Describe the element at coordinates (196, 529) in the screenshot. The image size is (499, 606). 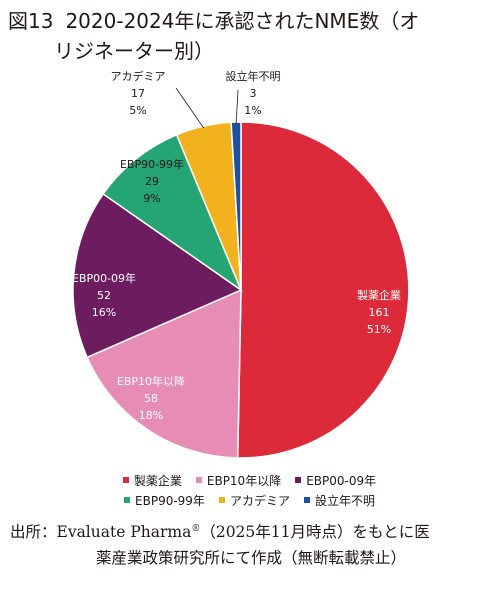
I see `registered-mark: ®` at that location.